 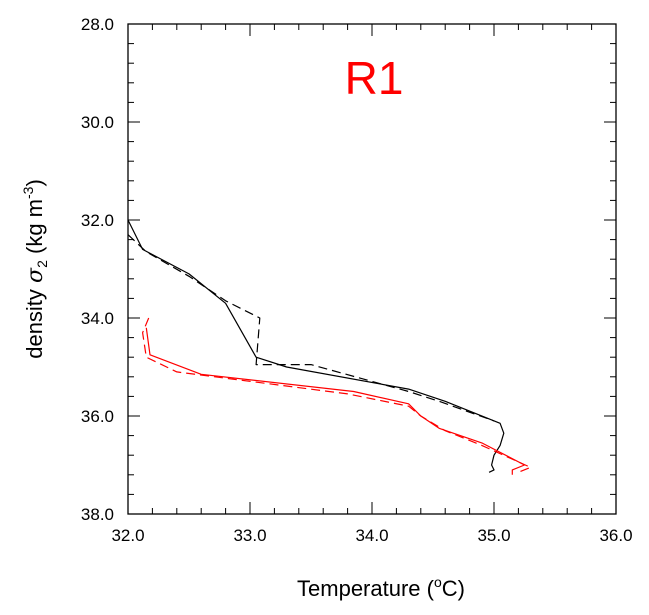 I want to click on y-tick-label: 38.0, so click(x=97, y=514).